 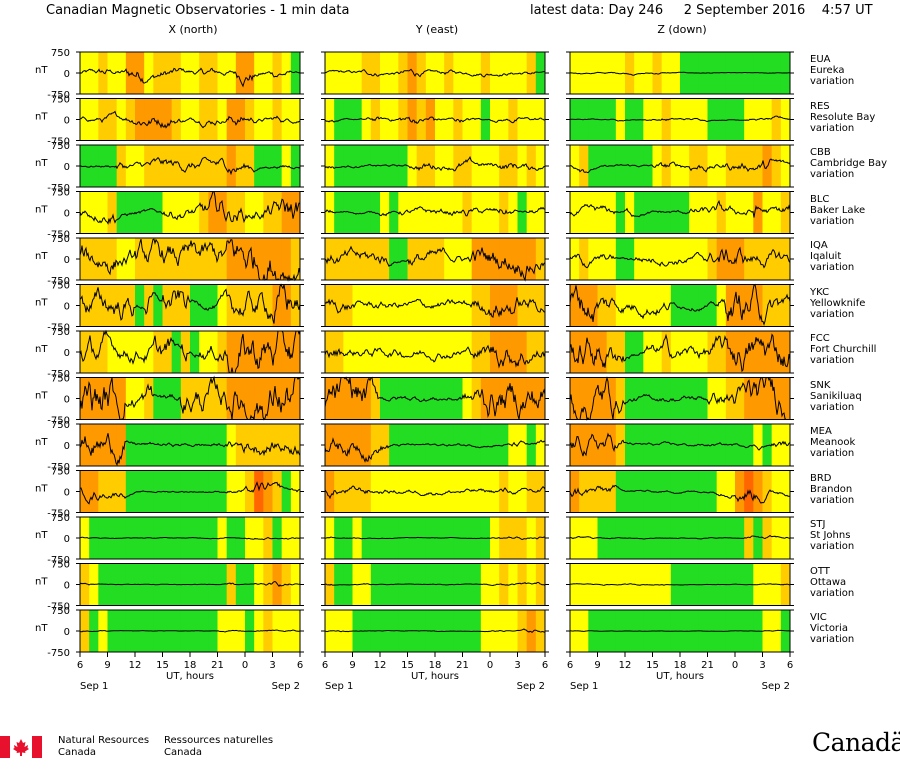 I want to click on nrcan-english-line2: Canada, so click(x=77, y=752).